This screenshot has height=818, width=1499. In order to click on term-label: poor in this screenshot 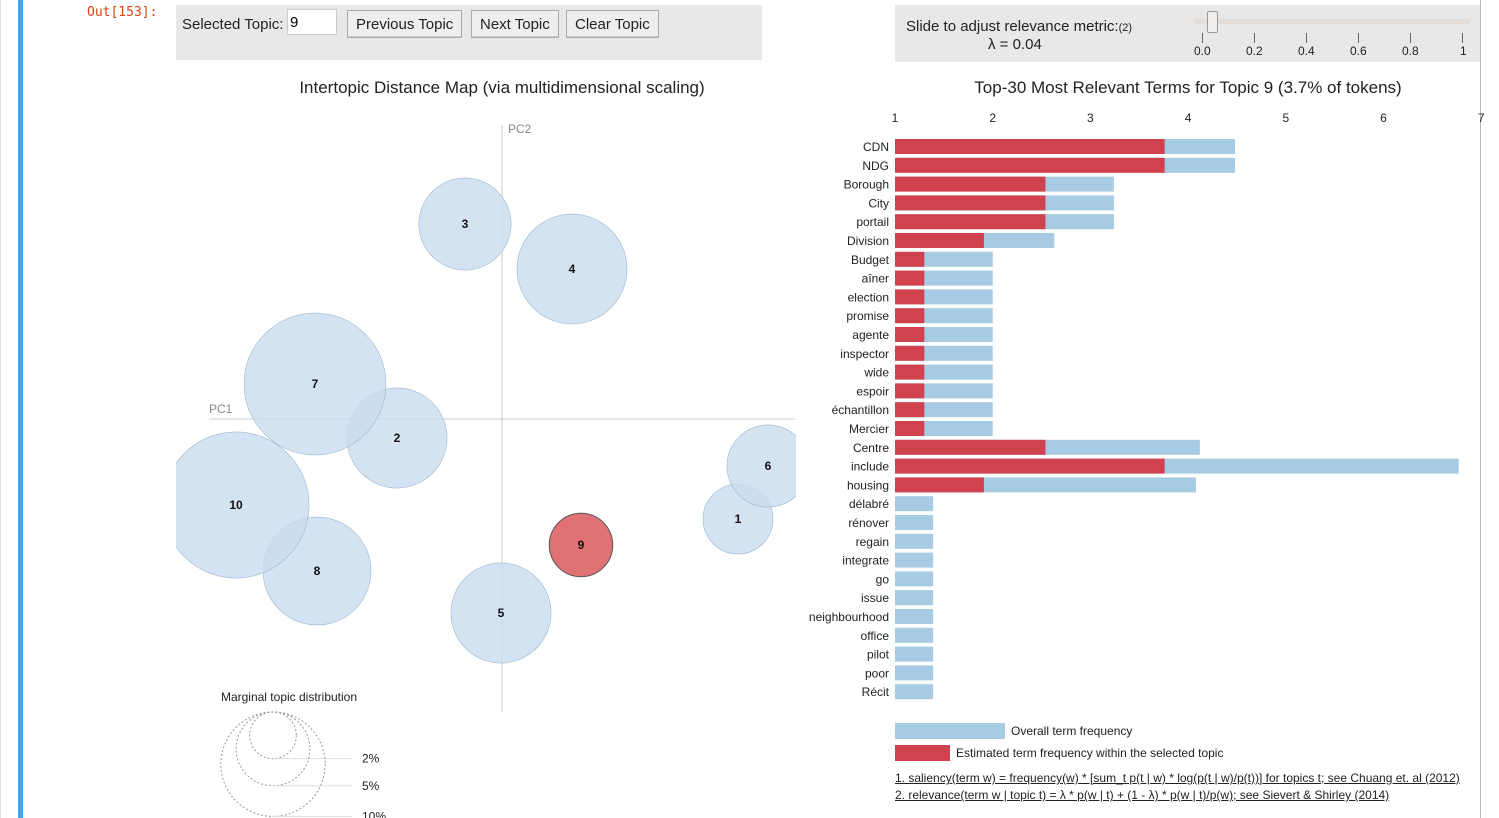, I will do `click(877, 673)`.